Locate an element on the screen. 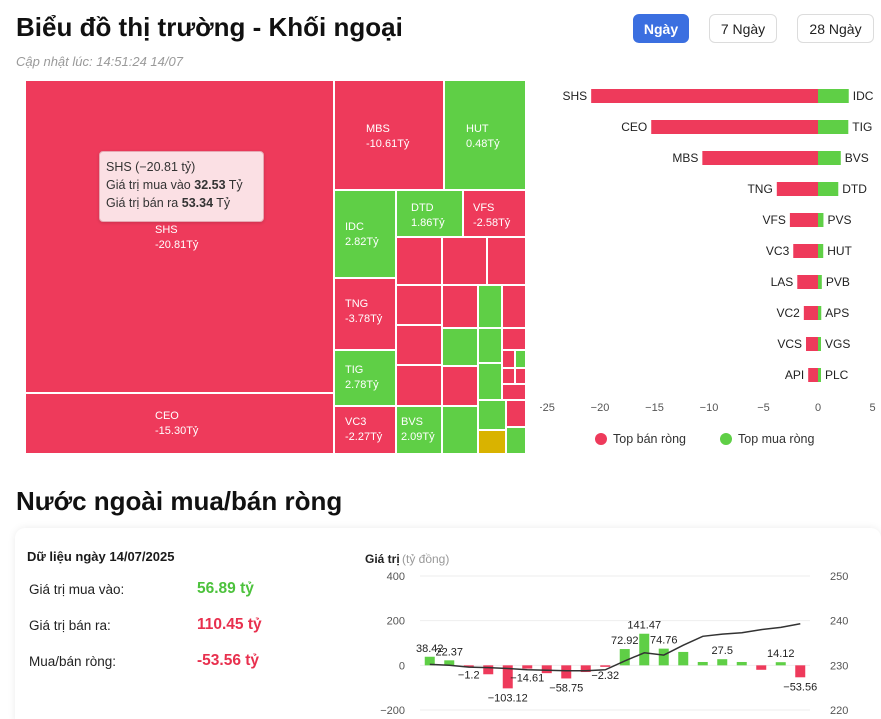 Image resolution: width=881 pixels, height=719 pixels. sell-value-label: Giá trị bán ra: is located at coordinates (70, 625).